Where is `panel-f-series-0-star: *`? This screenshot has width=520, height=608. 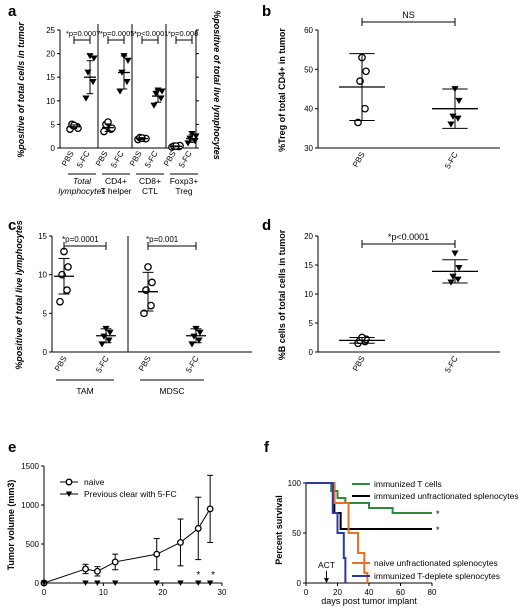 panel-f-series-0-star: * is located at coordinates (438, 514).